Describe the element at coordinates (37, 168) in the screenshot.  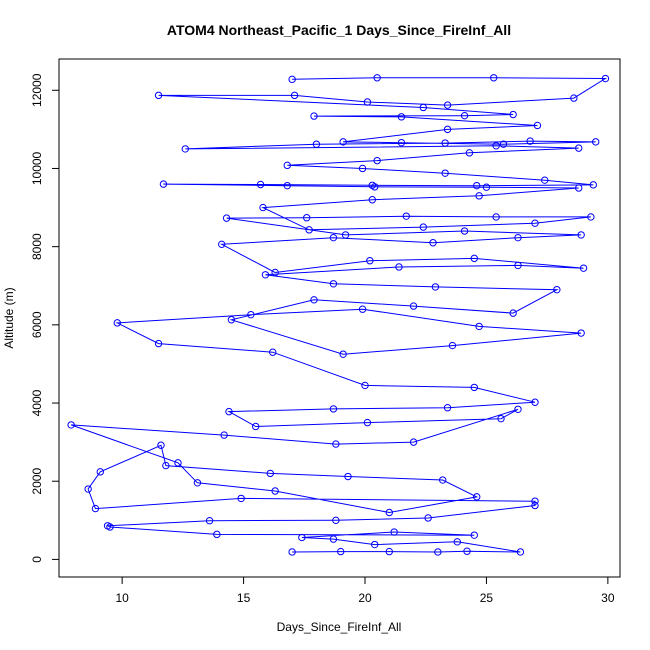
I see `y-tick-label: 10000` at that location.